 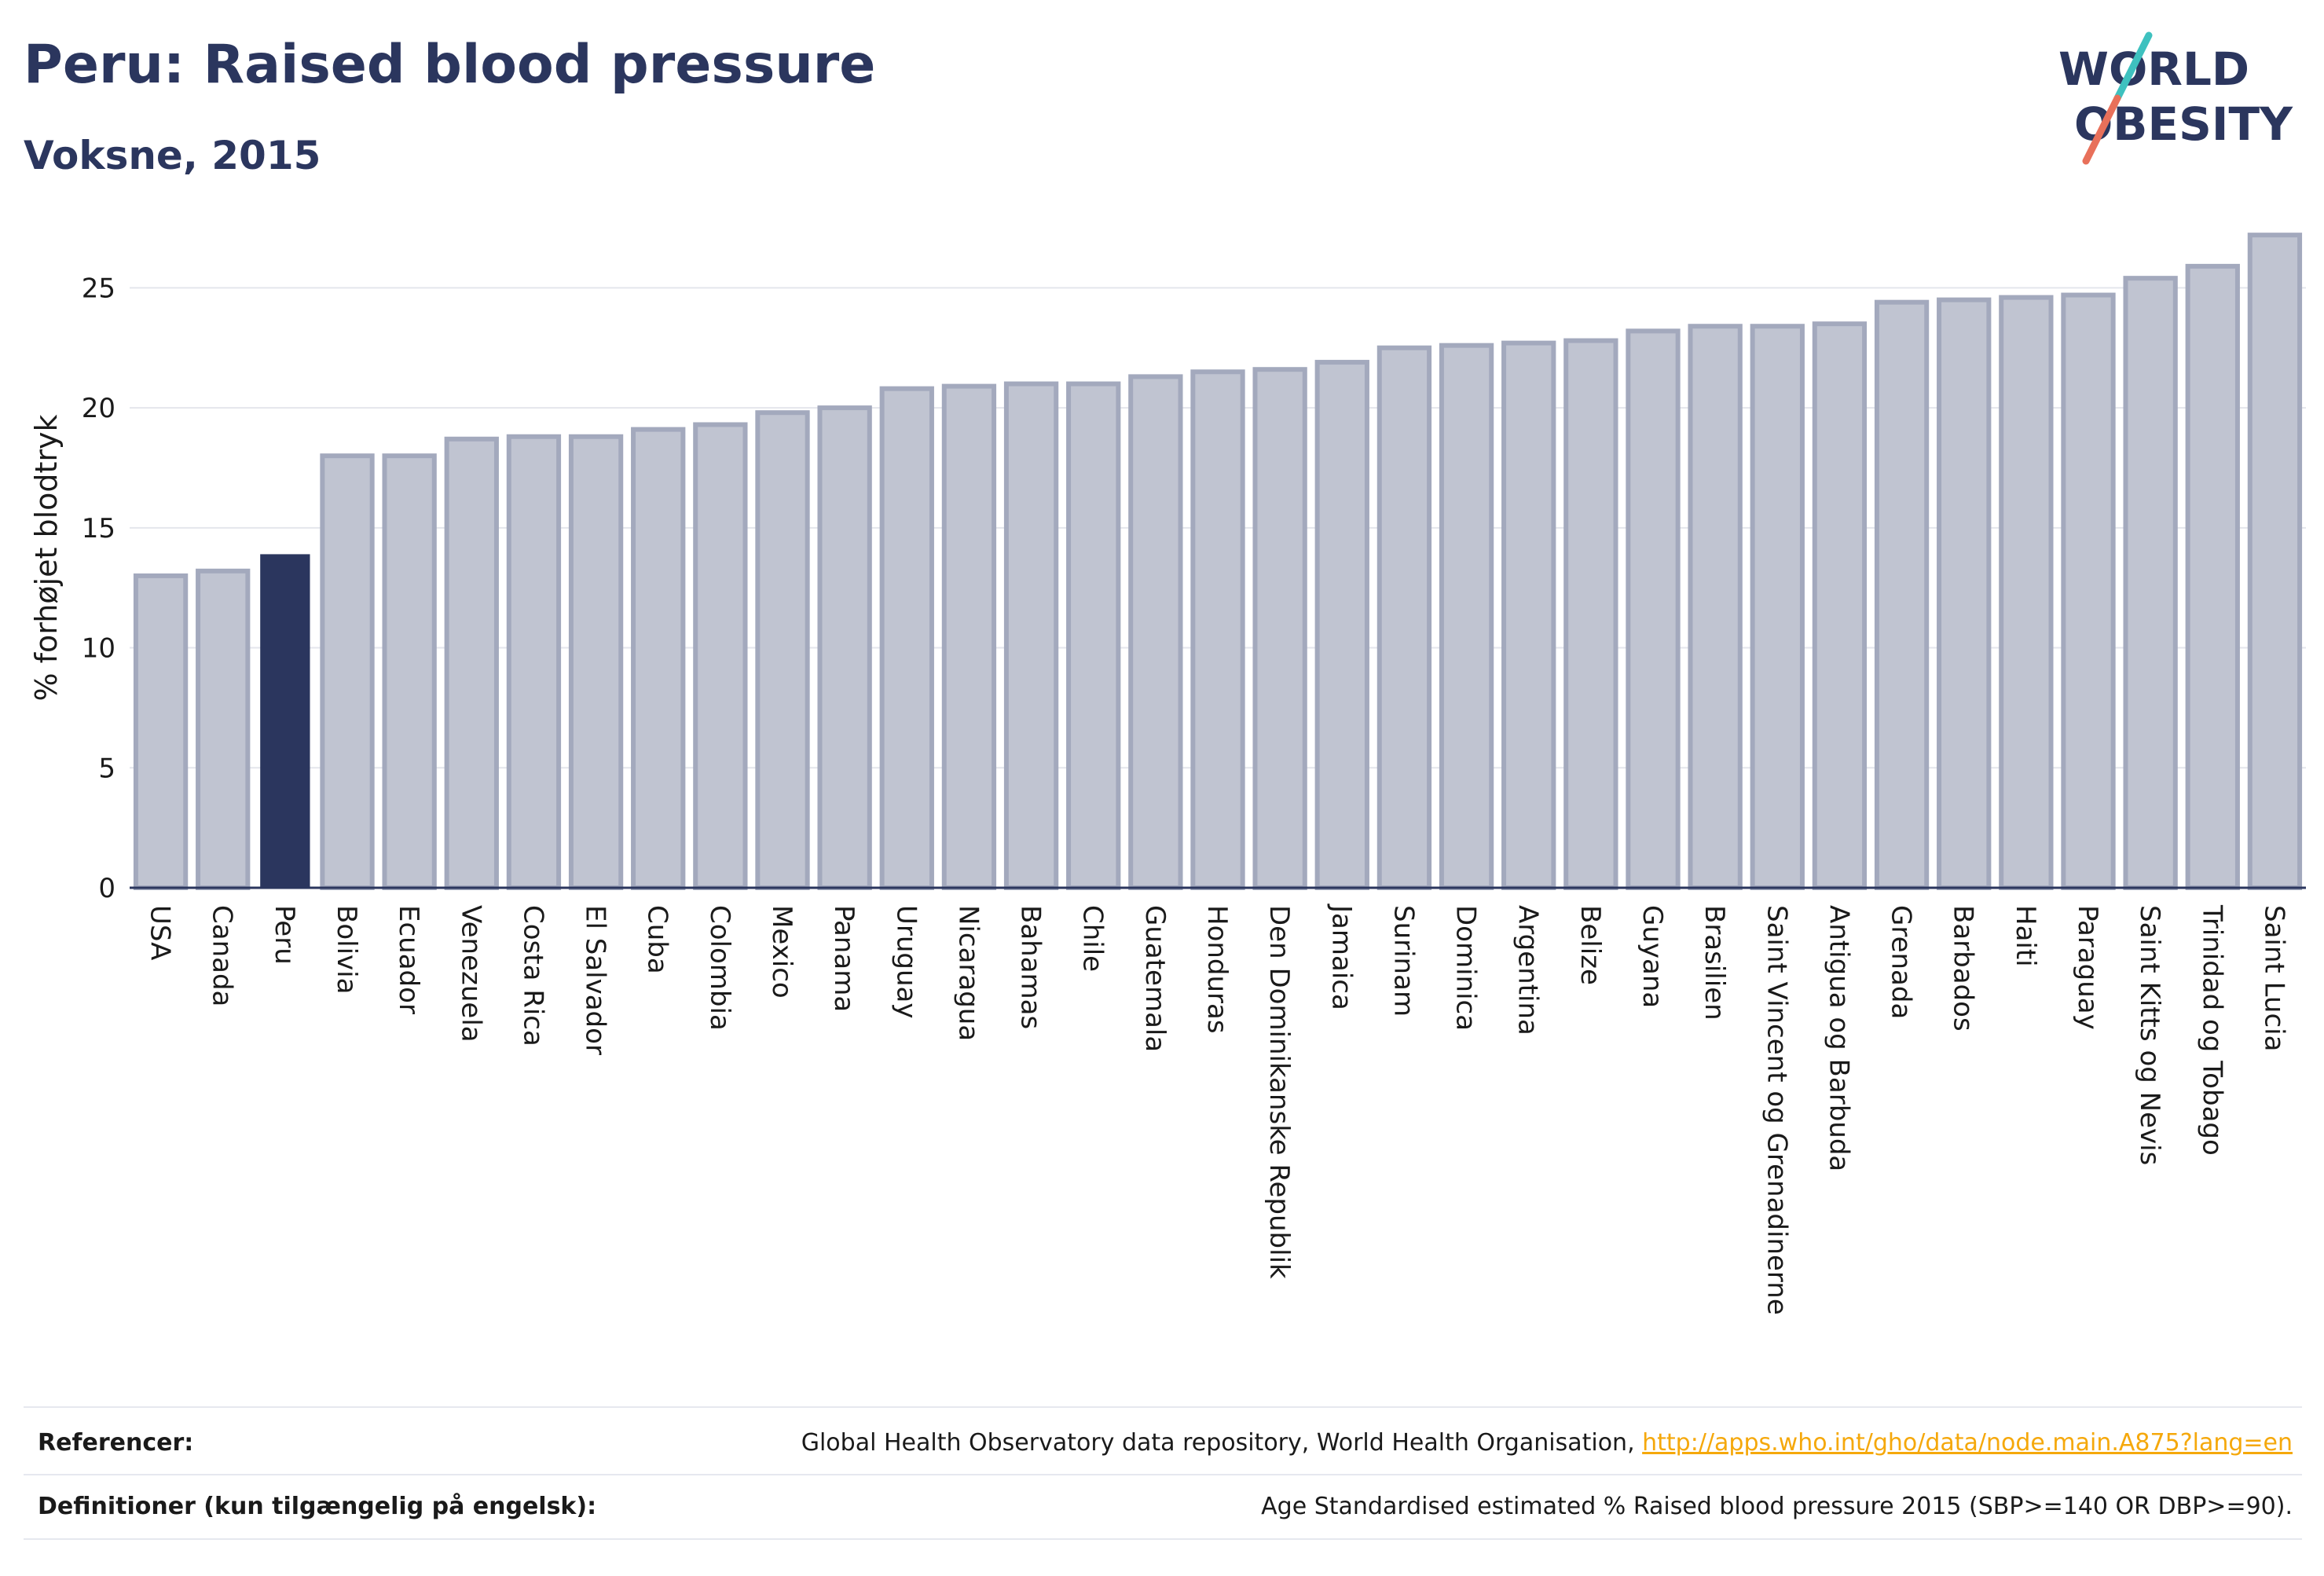 What do you see at coordinates (98, 588) in the screenshot?
I see `y-axis-ticks: 0 5 10 15 20 25` at bounding box center [98, 588].